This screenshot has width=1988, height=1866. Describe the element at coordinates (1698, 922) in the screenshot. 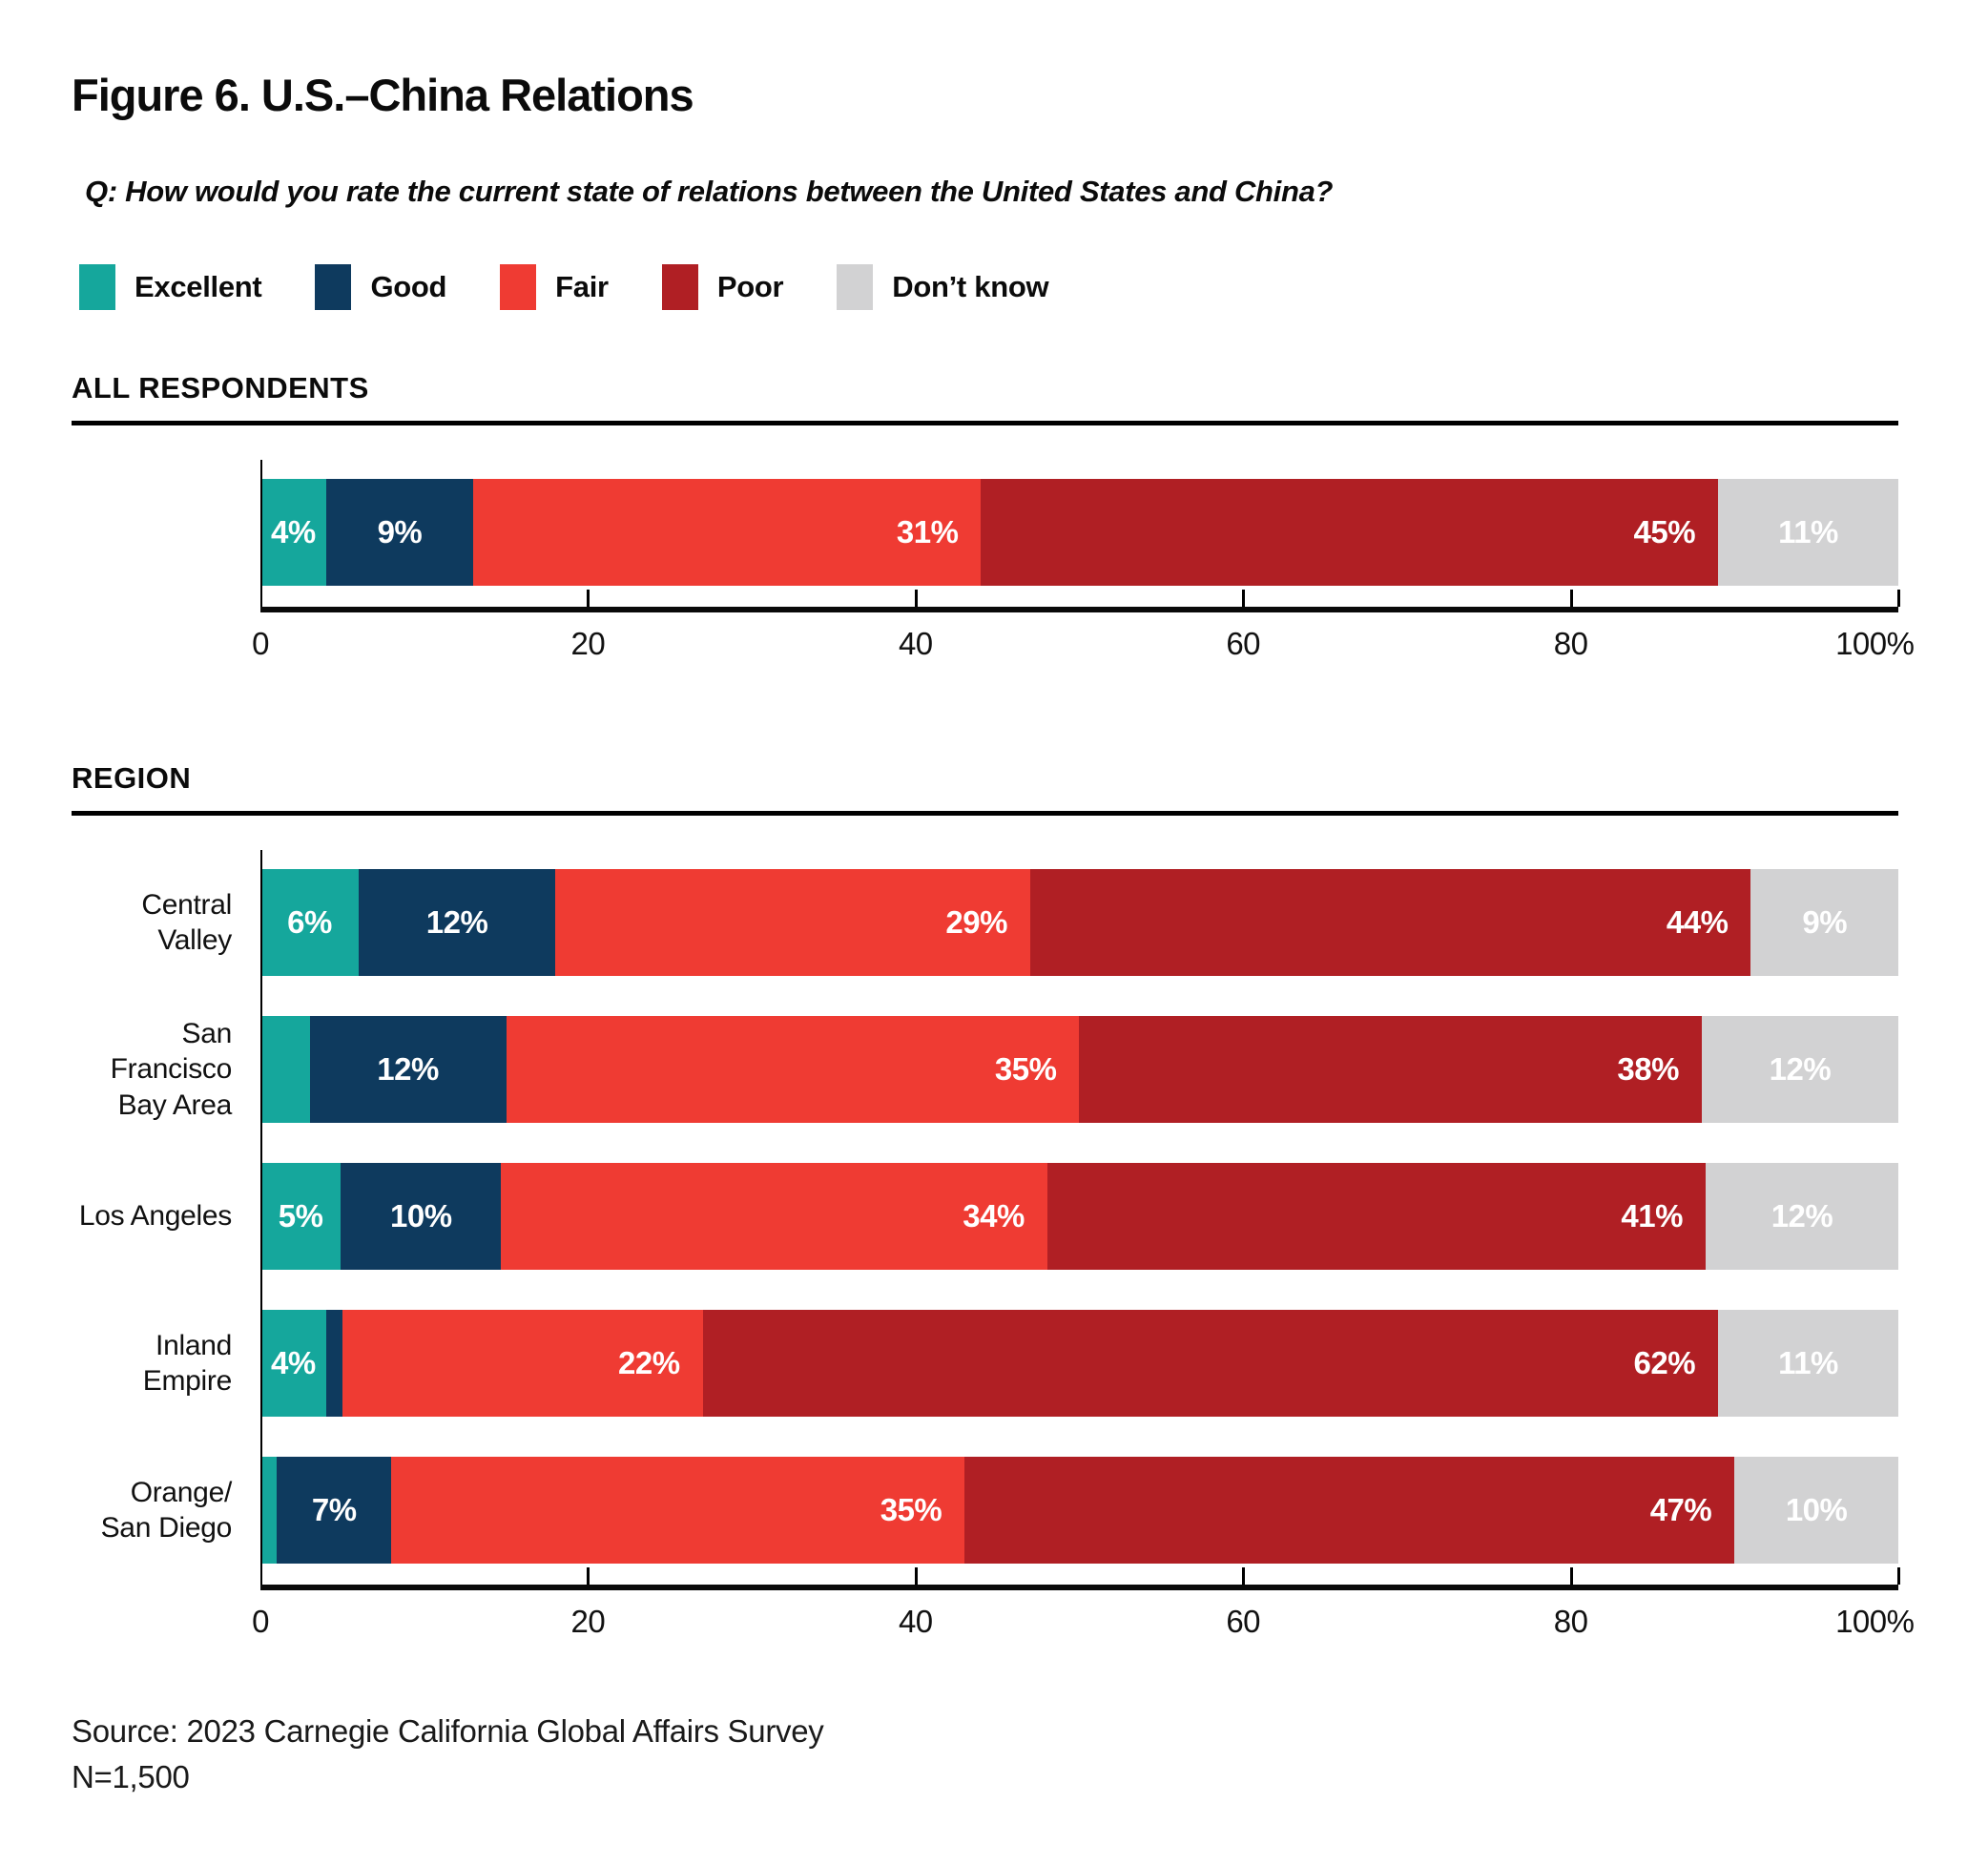

I see `segment-value-label: 44%` at that location.